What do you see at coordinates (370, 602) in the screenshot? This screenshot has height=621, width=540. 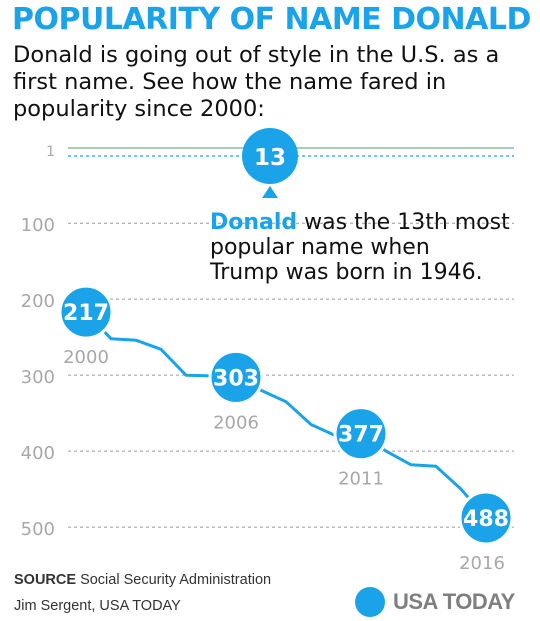 I see `logo-dot-icon` at bounding box center [370, 602].